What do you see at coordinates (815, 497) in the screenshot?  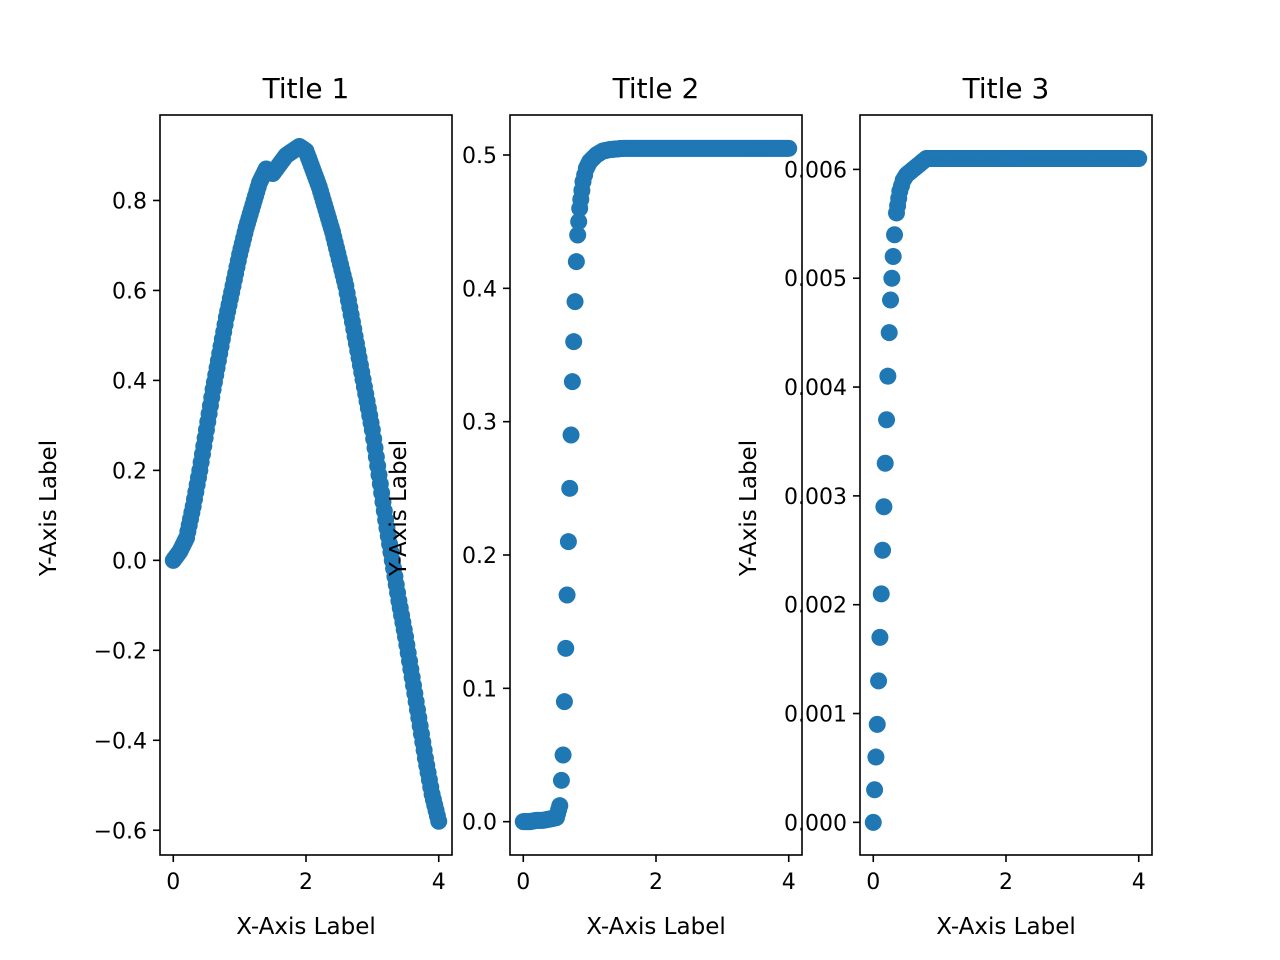 I see `y-tick-label: 0.003` at bounding box center [815, 497].